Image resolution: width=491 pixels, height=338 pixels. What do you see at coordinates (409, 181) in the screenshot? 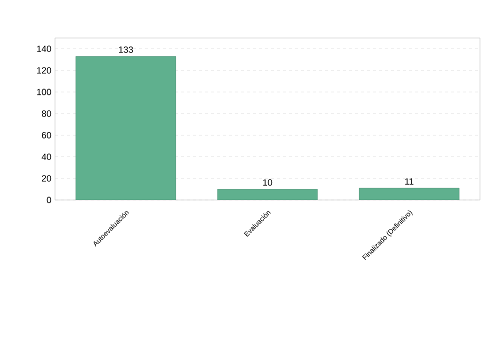
I see `data-label: 11` at bounding box center [409, 181].